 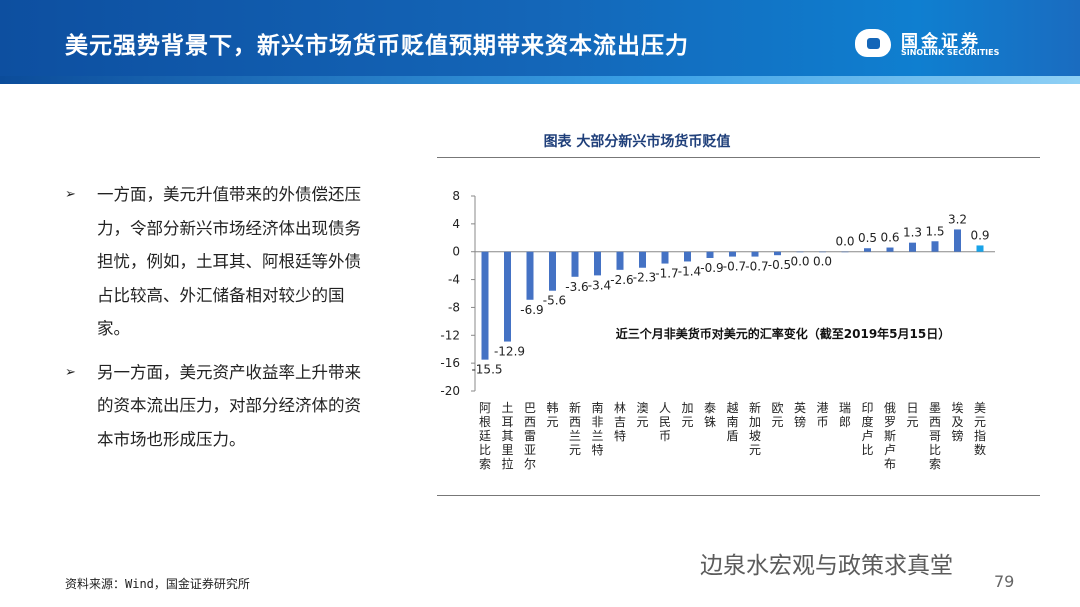 What do you see at coordinates (826, 566) in the screenshot?
I see `watermark: 边泉水宏观与政策求真堂` at bounding box center [826, 566].